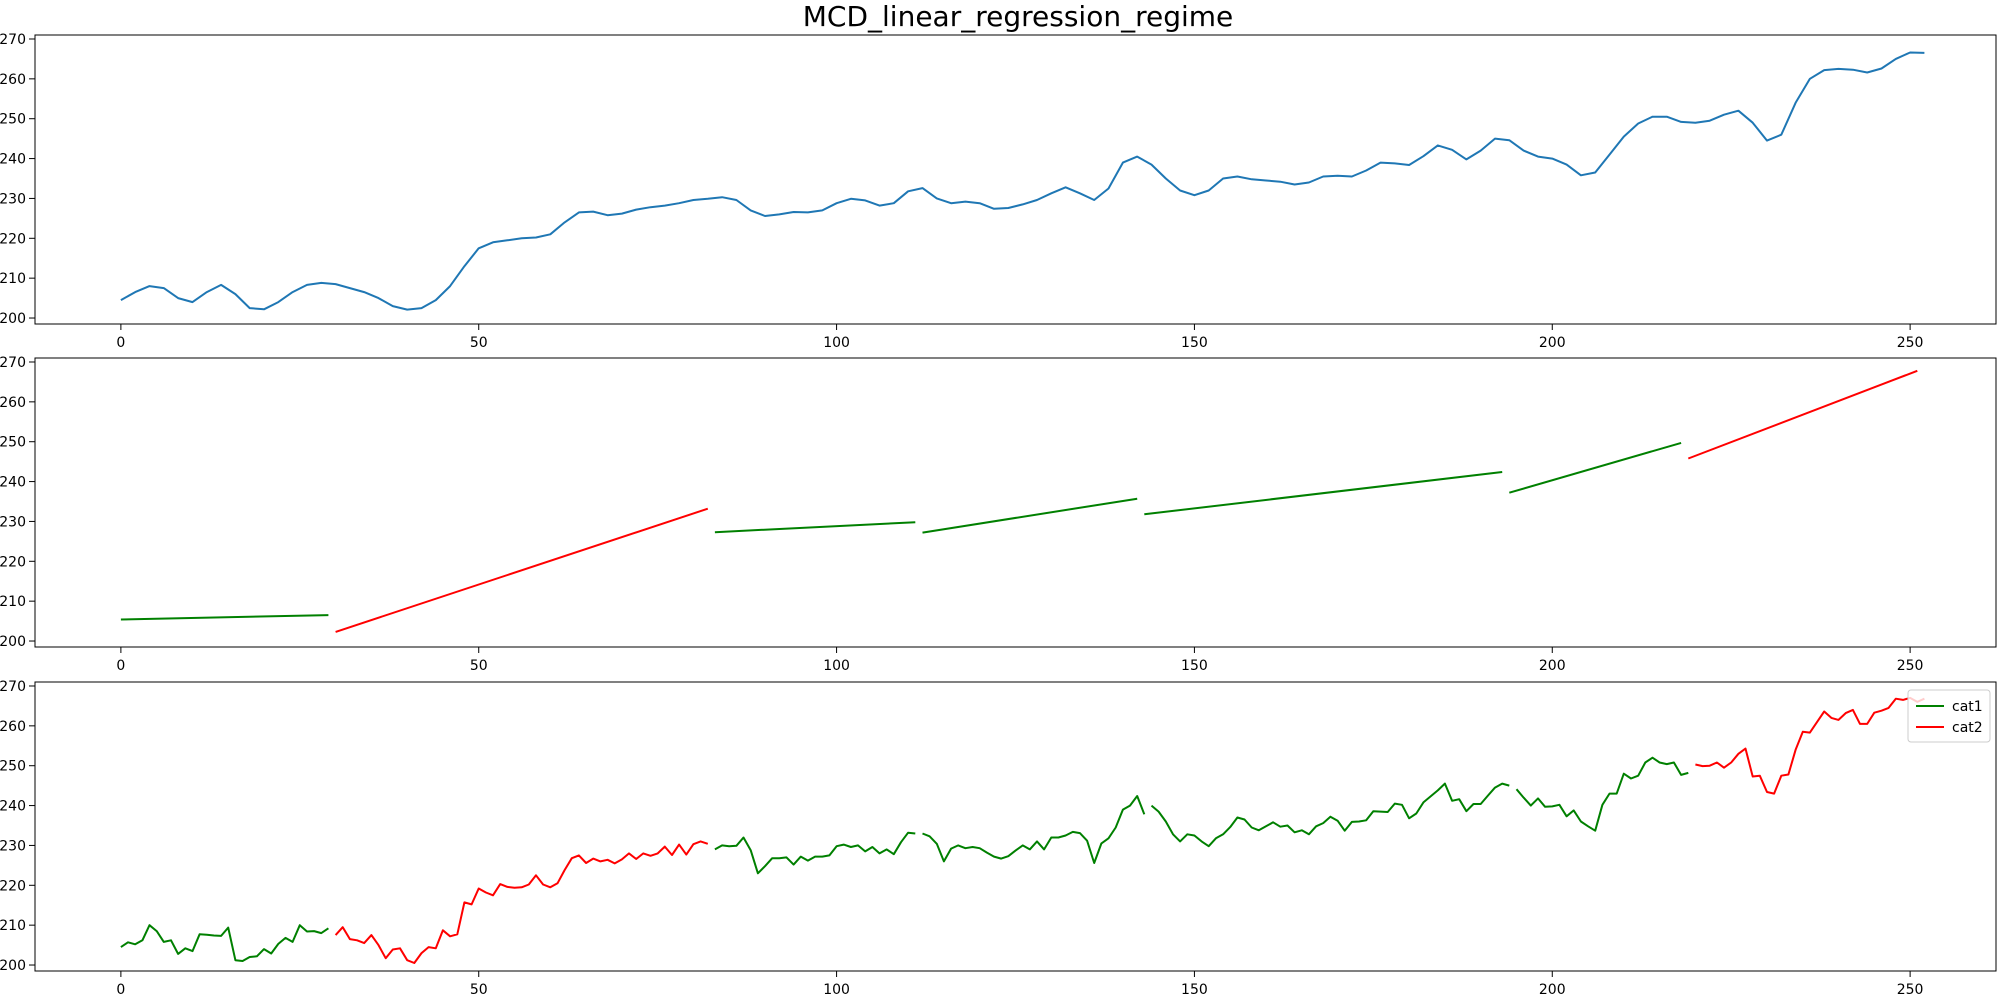  I want to click on legend-label-cat1: cat1, so click(1967, 707).